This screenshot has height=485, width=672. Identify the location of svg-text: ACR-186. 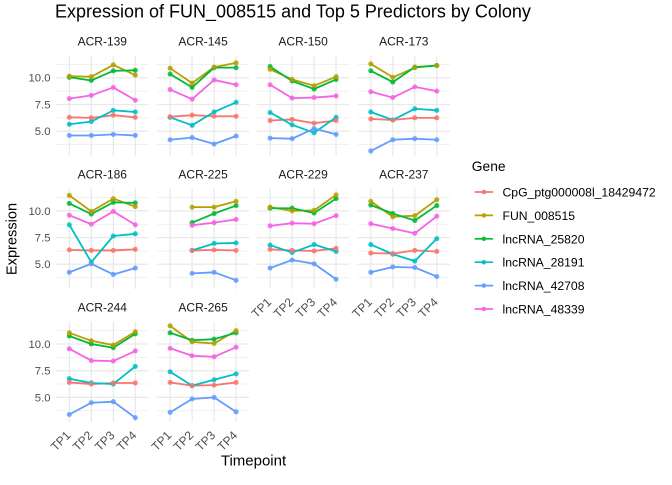
(103, 175).